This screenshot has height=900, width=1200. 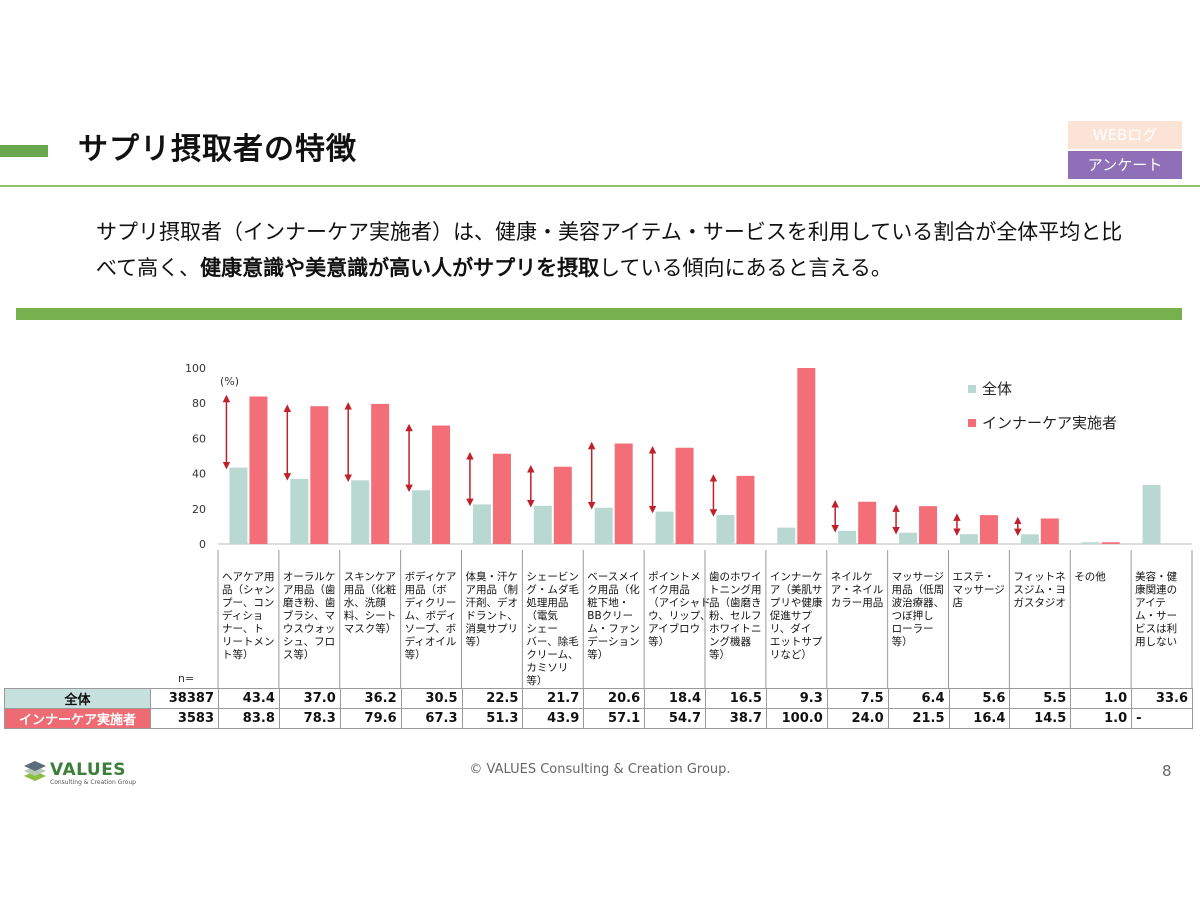 What do you see at coordinates (1150, 603) in the screenshot?
I see `category-label-line: アイテ` at bounding box center [1150, 603].